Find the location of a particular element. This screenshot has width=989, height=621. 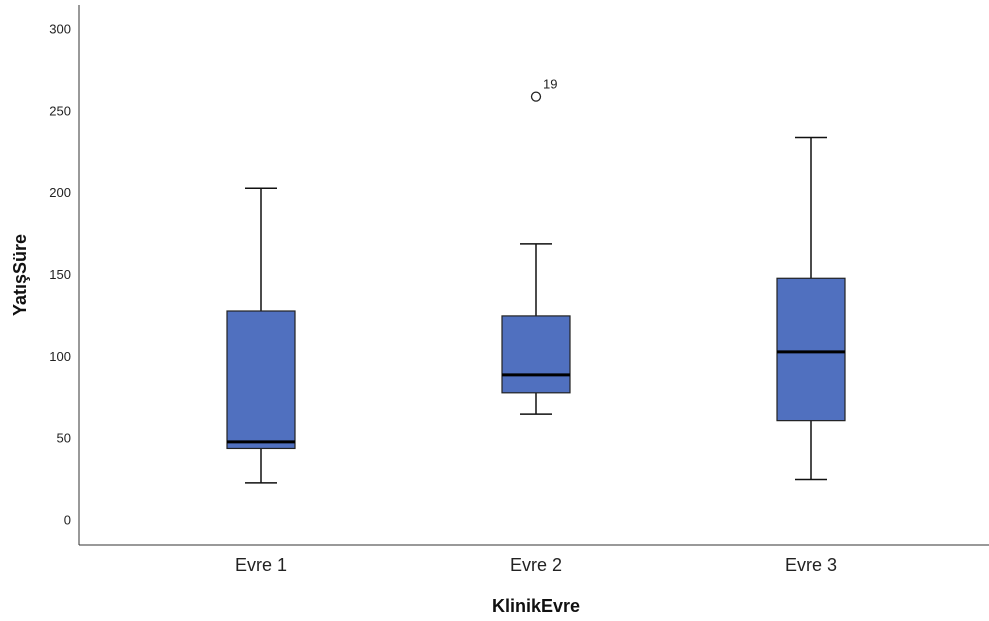

outlier-label: 19 is located at coordinates (550, 84).